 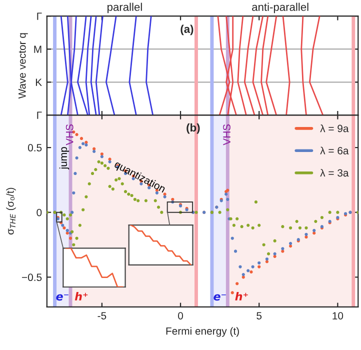 I want to click on x-axis-title: Fermi energy (t), so click(x=202, y=332).